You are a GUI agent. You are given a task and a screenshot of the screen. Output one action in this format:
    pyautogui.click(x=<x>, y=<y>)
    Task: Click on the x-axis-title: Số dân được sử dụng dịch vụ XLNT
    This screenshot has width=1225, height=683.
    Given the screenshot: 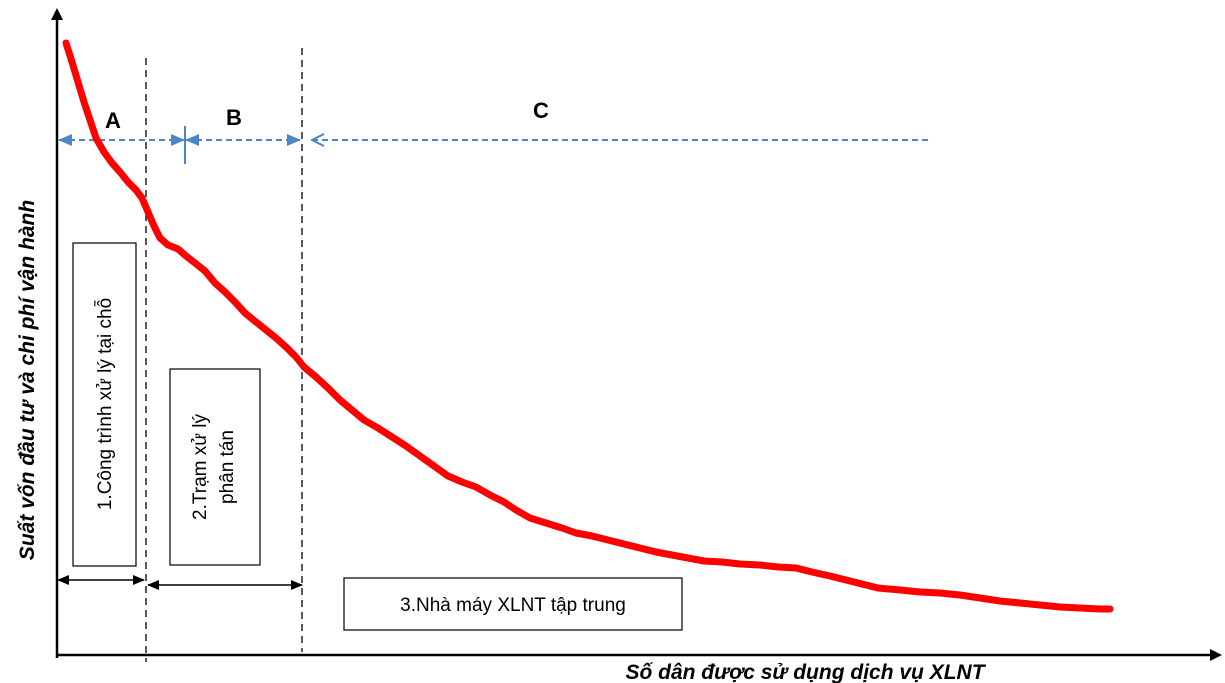 What is the action you would take?
    pyautogui.click(x=805, y=672)
    